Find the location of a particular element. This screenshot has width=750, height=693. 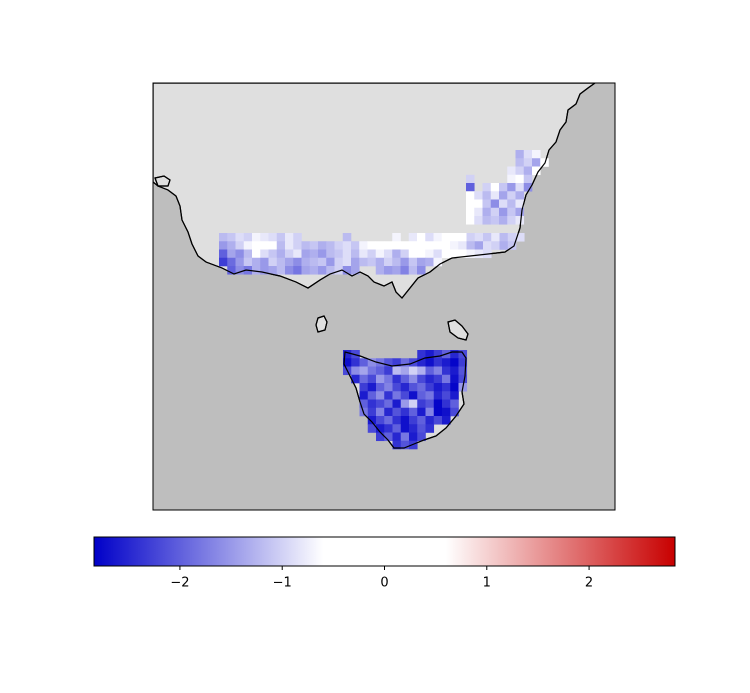

colorbar-tick-label: 2 is located at coordinates (589, 583).